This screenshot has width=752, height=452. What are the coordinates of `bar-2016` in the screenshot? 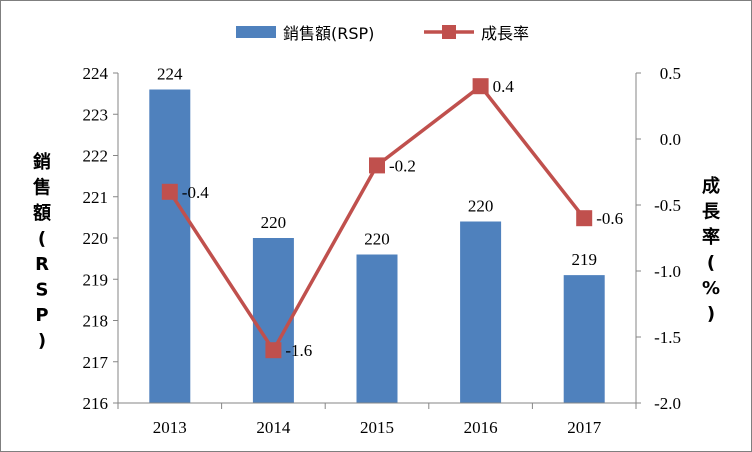 It's located at (480, 313).